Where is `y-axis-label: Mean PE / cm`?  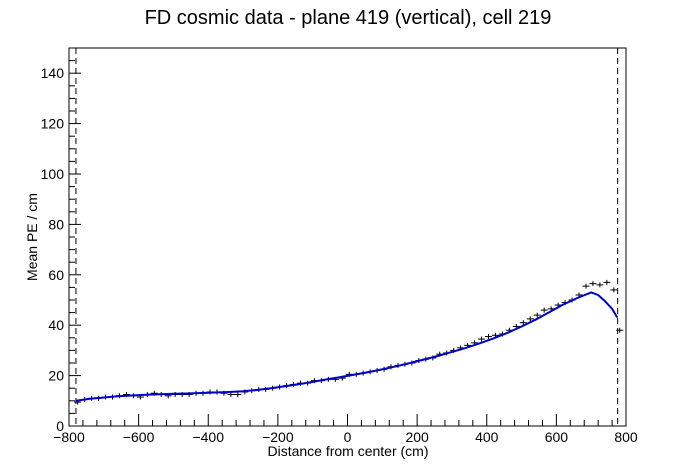
y-axis-label: Mean PE / cm is located at coordinates (32, 237).